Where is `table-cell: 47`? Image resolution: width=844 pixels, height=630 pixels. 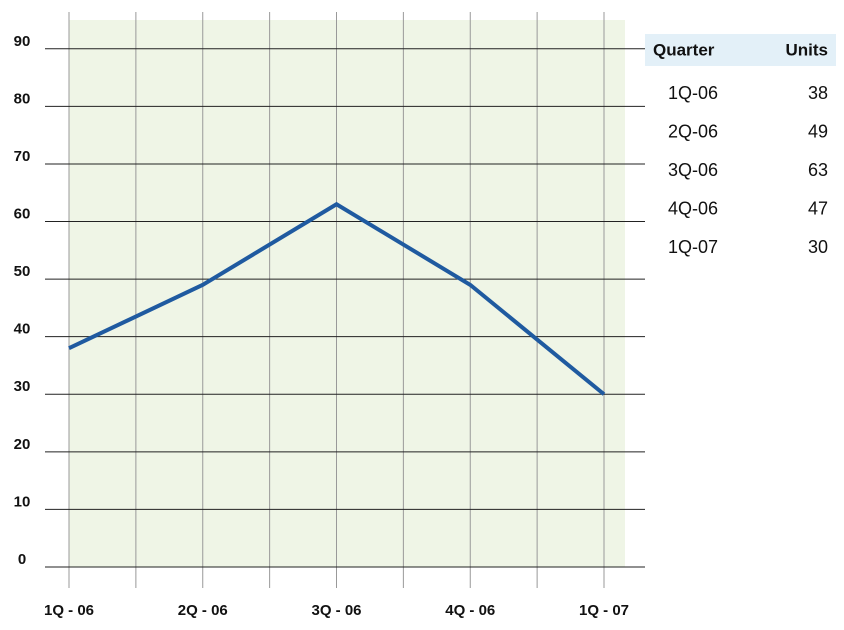 table-cell: 47 is located at coordinates (818, 208).